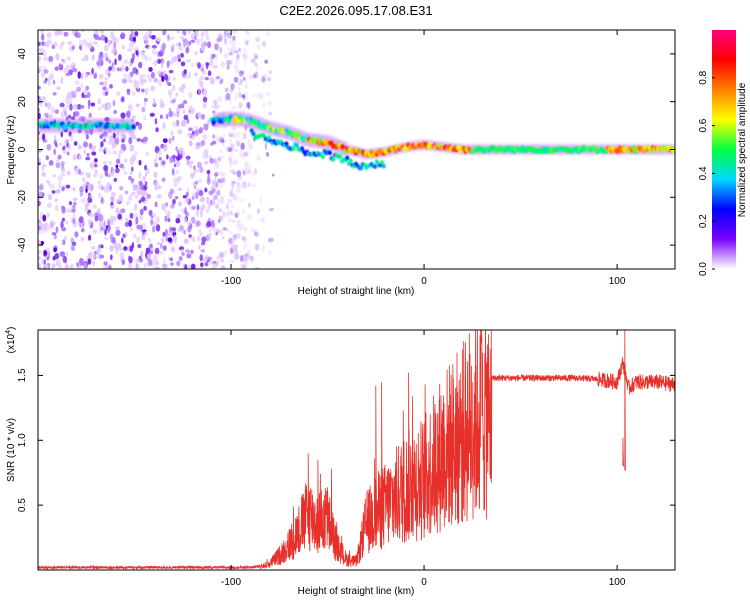  Describe the element at coordinates (11, 150) in the screenshot. I see `spectrogram-ylabel: Frequency (Hz)` at that location.